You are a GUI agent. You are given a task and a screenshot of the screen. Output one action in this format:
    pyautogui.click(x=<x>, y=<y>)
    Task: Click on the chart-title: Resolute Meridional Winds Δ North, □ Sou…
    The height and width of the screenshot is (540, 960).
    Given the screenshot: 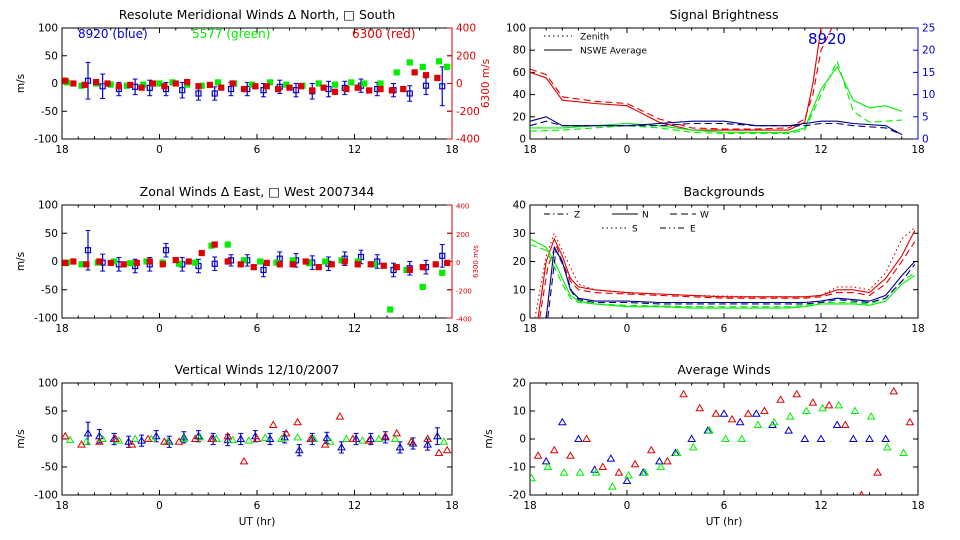 What is the action you would take?
    pyautogui.click(x=257, y=14)
    